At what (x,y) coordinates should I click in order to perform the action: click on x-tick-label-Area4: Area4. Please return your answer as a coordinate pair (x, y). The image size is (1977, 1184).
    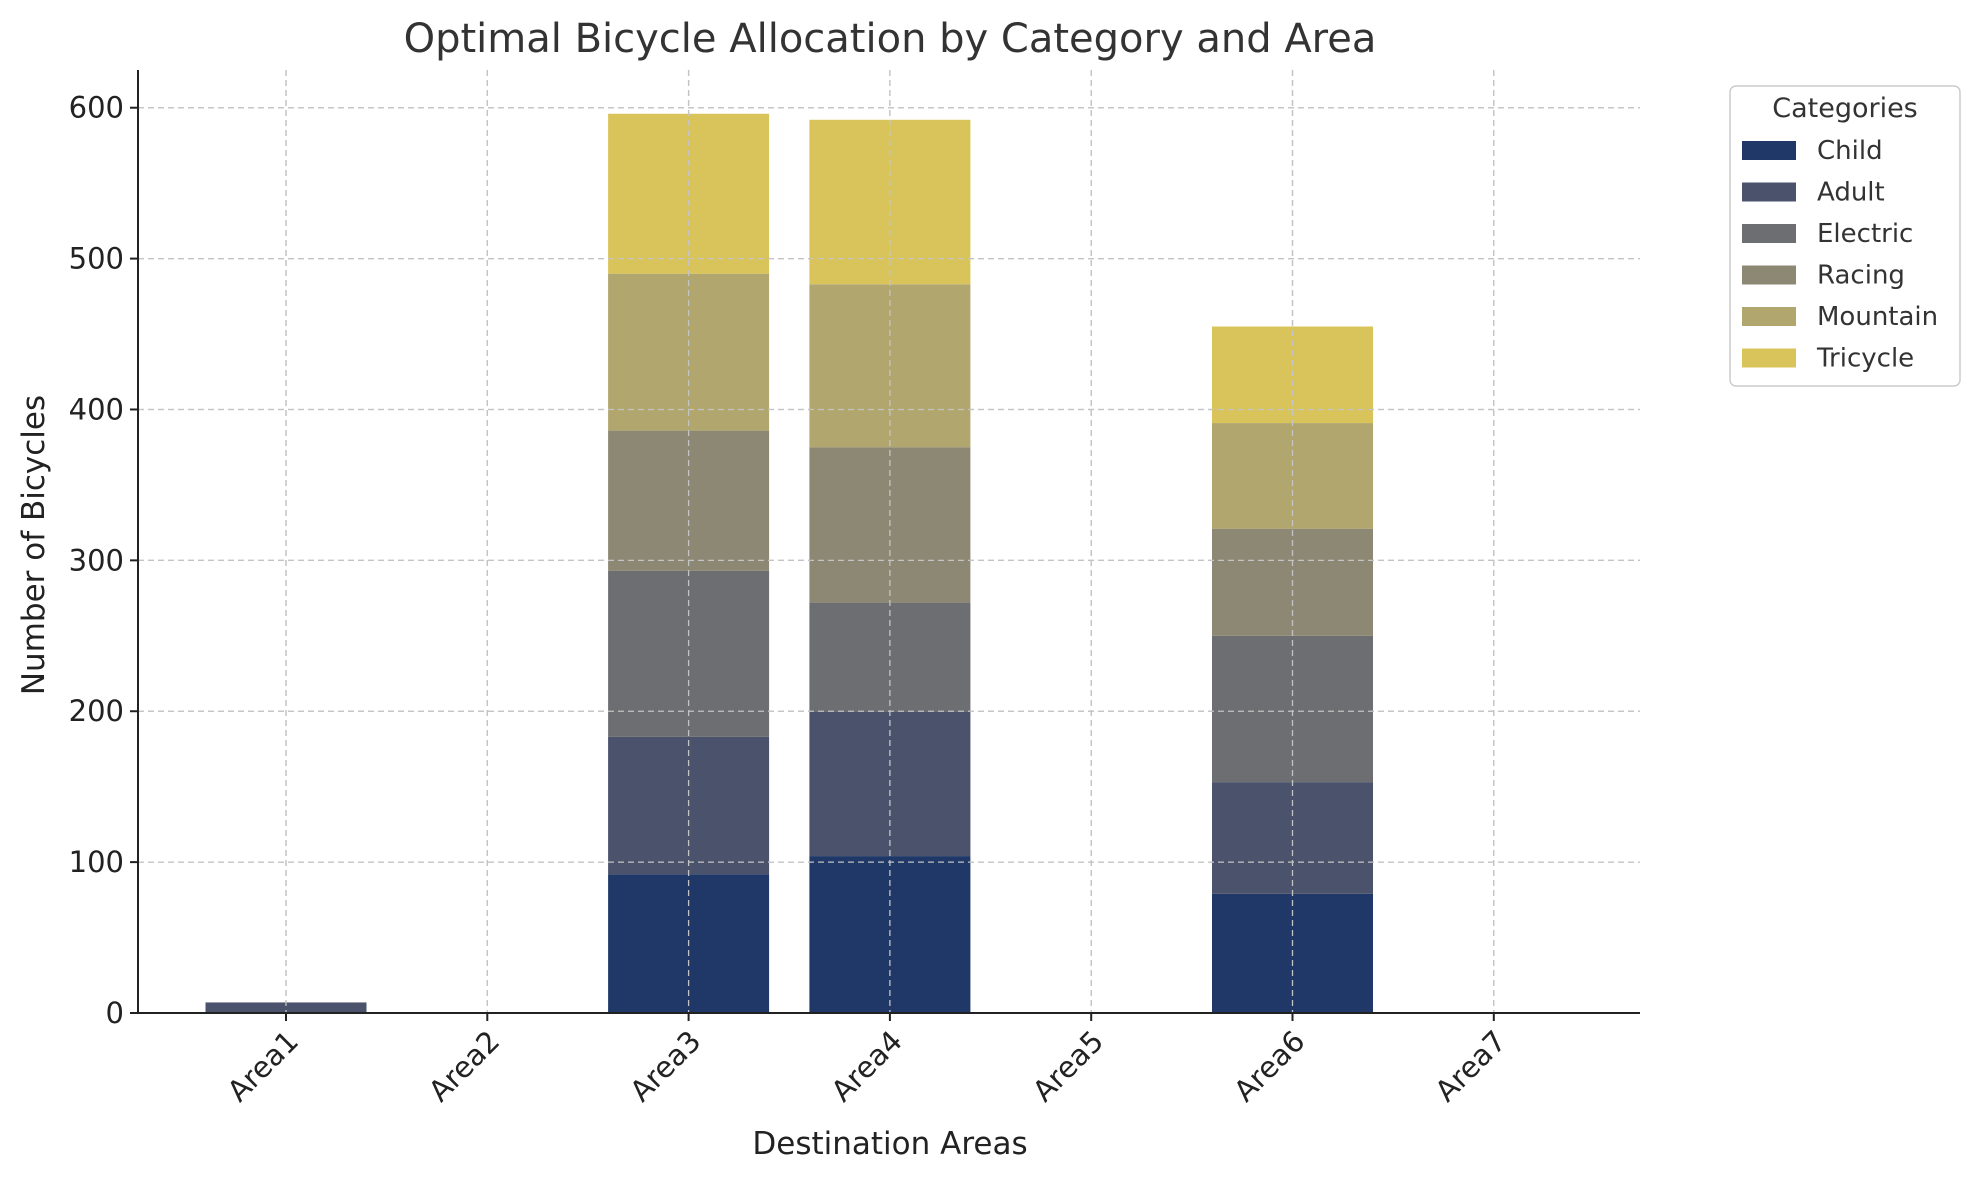
    Looking at the image, I should click on (867, 1066).